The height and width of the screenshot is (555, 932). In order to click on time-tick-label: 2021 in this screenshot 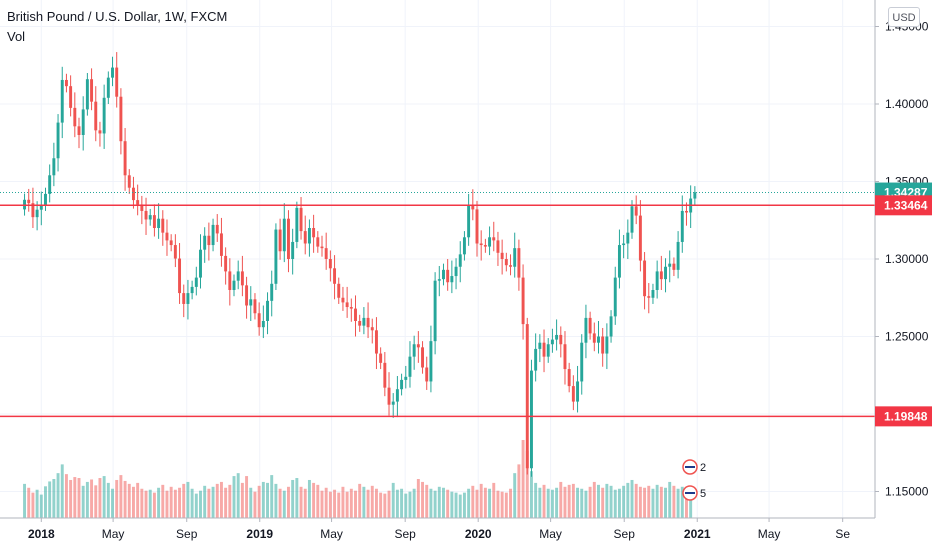, I will do `click(697, 534)`.